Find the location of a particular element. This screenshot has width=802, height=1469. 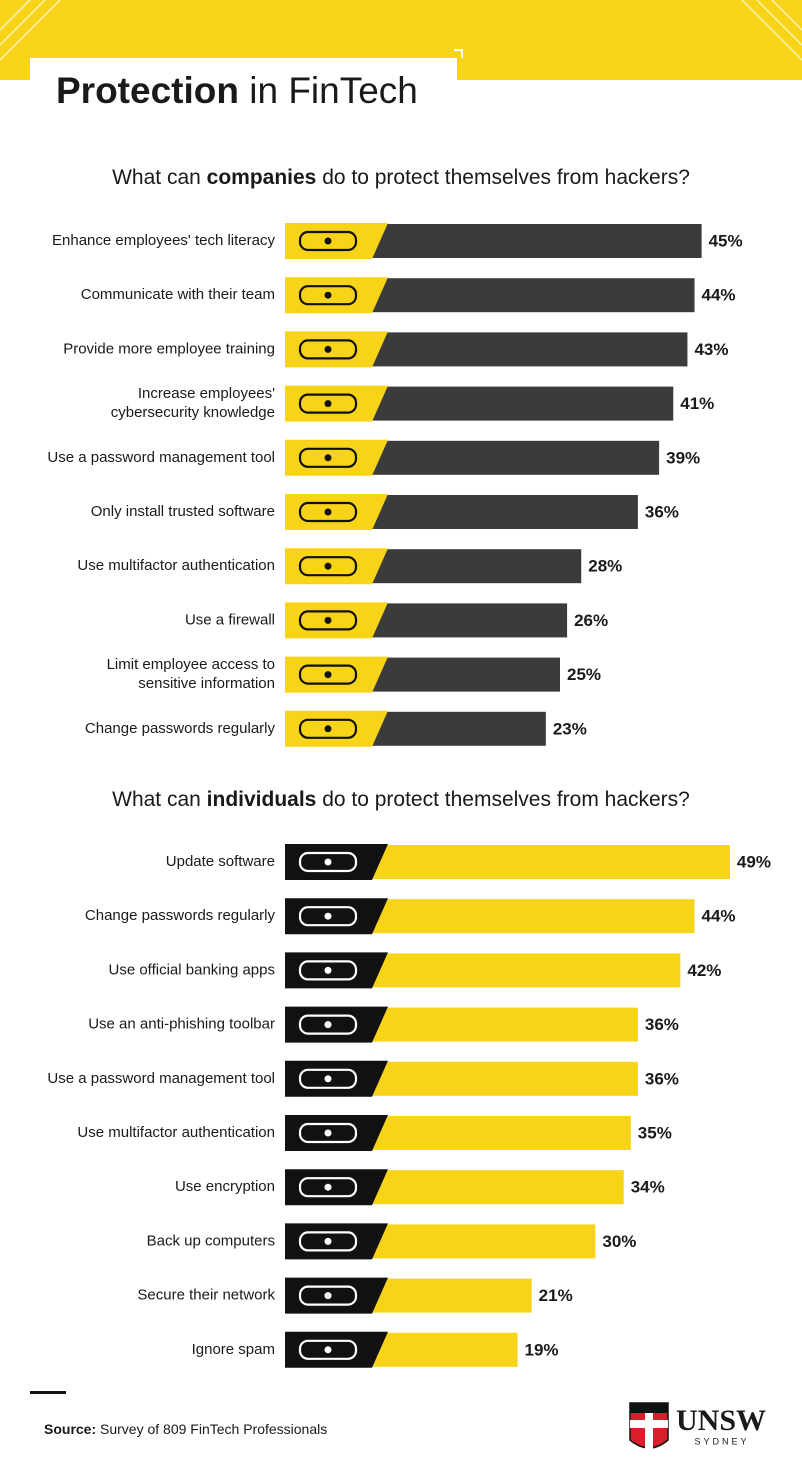

title-bold: Protection is located at coordinates (147, 90).